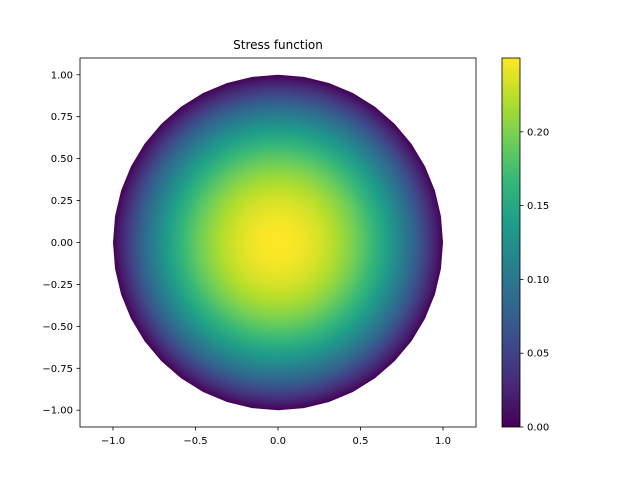 The width and height of the screenshot is (640, 480). Describe the element at coordinates (57, 285) in the screenshot. I see `y-tick-label: −0.25` at that location.